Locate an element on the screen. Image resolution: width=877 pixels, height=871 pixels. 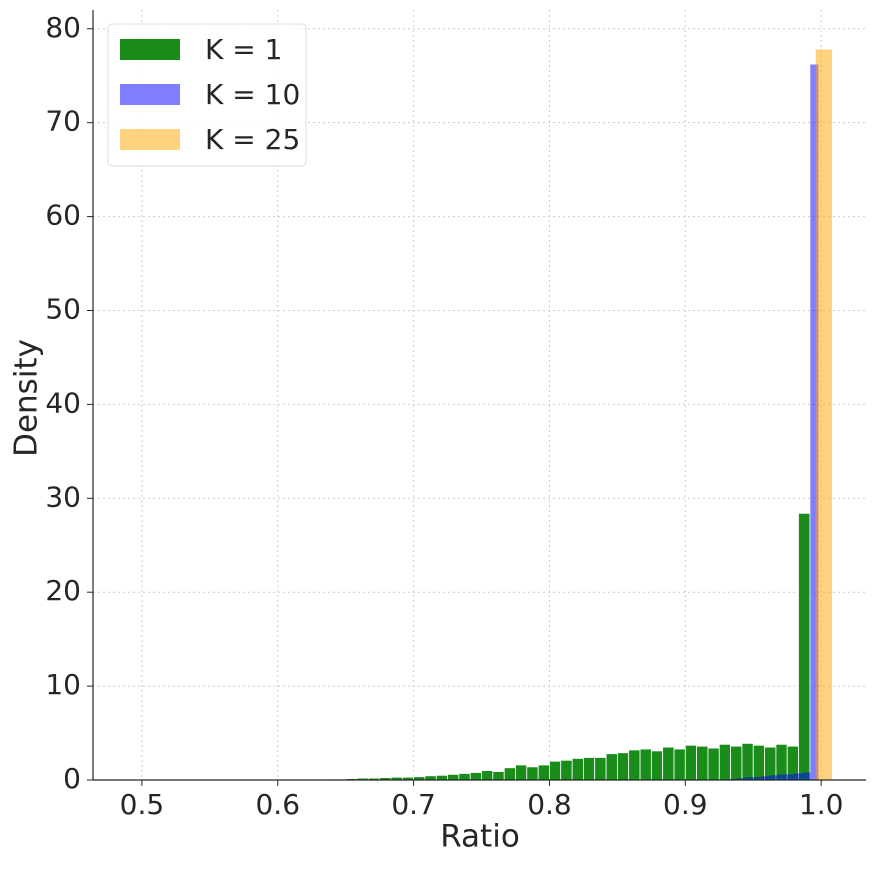
x-tick-label: 0.8 is located at coordinates (549, 804).